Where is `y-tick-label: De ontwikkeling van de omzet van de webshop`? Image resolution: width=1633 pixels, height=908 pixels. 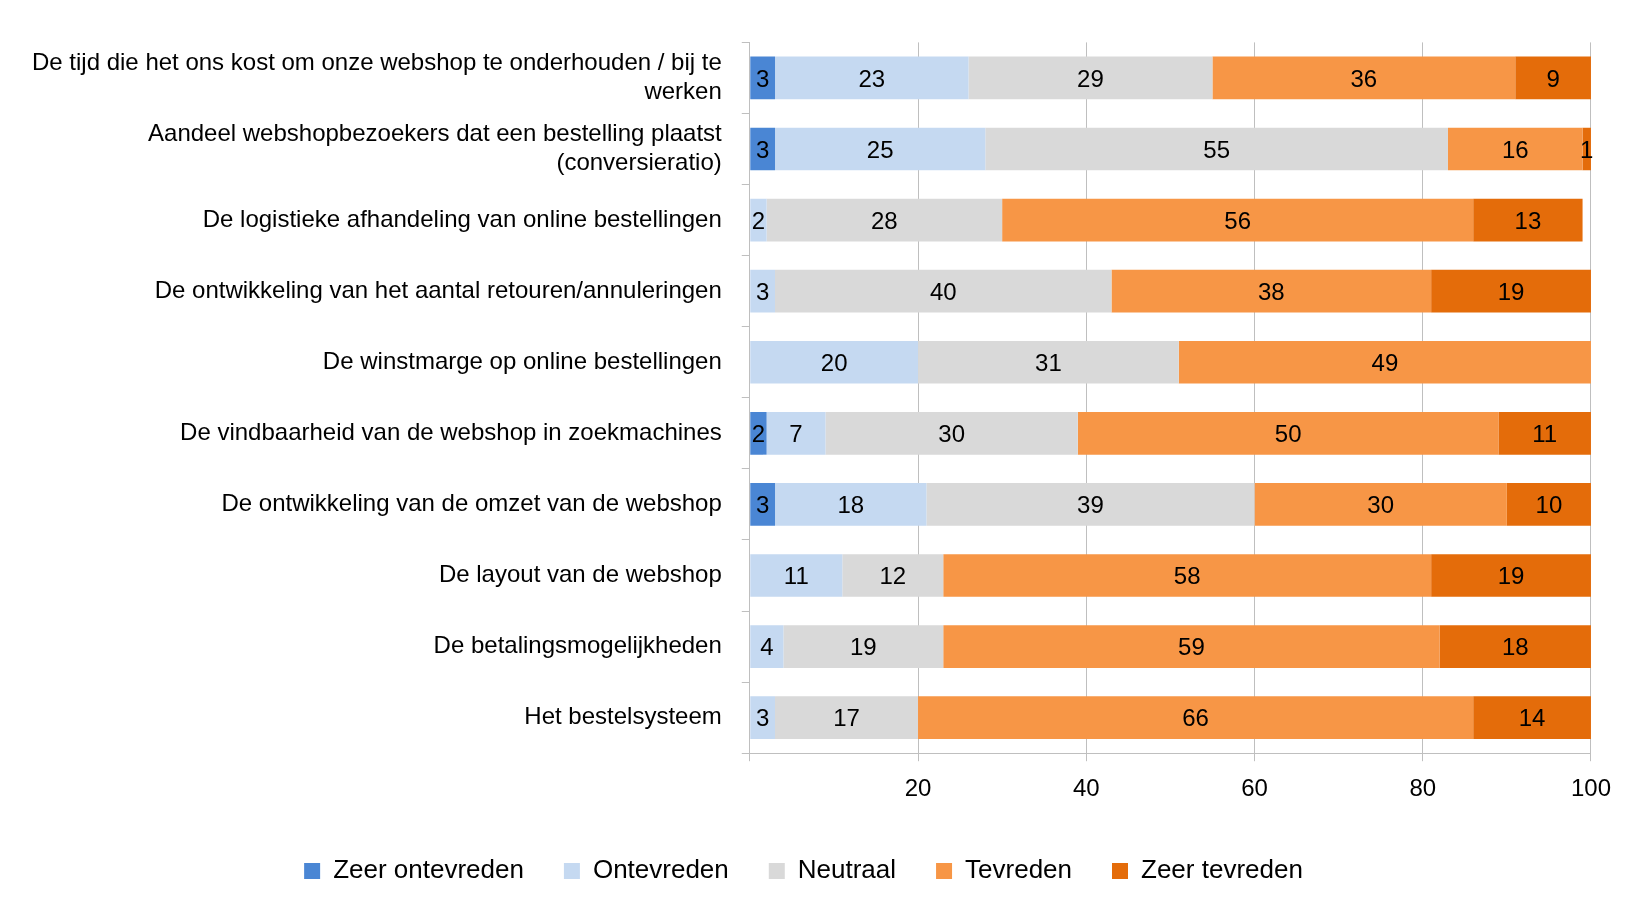
y-tick-label: De ontwikkeling van de omzet van de webshop is located at coordinates (471, 503).